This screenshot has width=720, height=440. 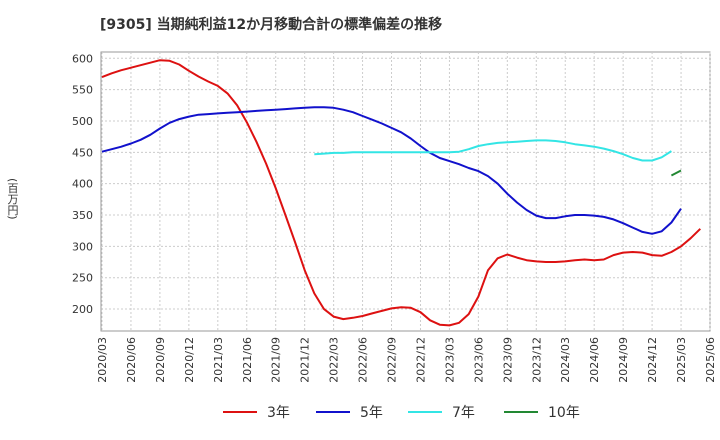 I want to click on x-tick-label: 2024/06, so click(x=594, y=360).